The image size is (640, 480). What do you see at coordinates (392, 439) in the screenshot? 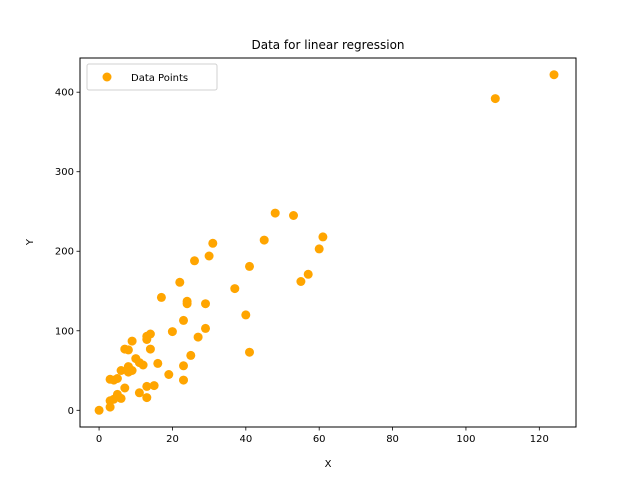
I see `x-tick-label-80: 80` at bounding box center [392, 439].